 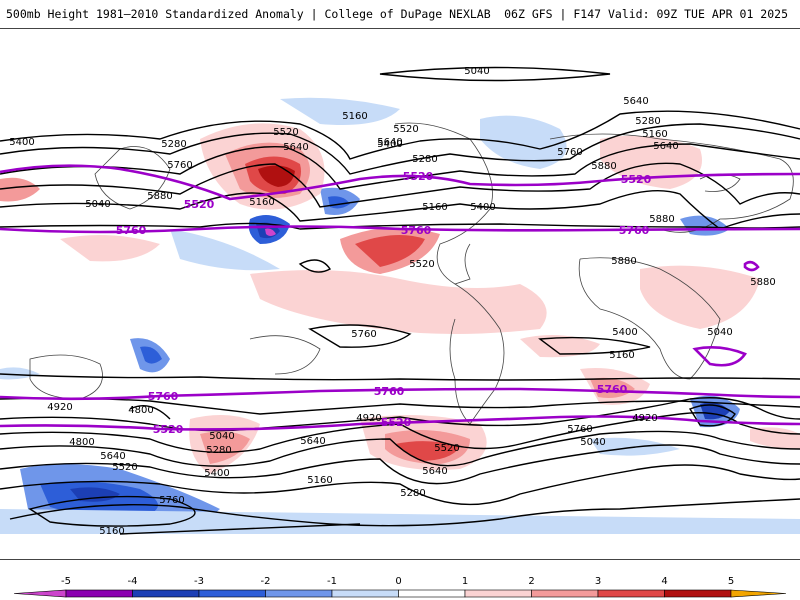 What do you see at coordinates (66, 581) in the screenshot?
I see `colorbar-tick-label: -5` at bounding box center [66, 581].